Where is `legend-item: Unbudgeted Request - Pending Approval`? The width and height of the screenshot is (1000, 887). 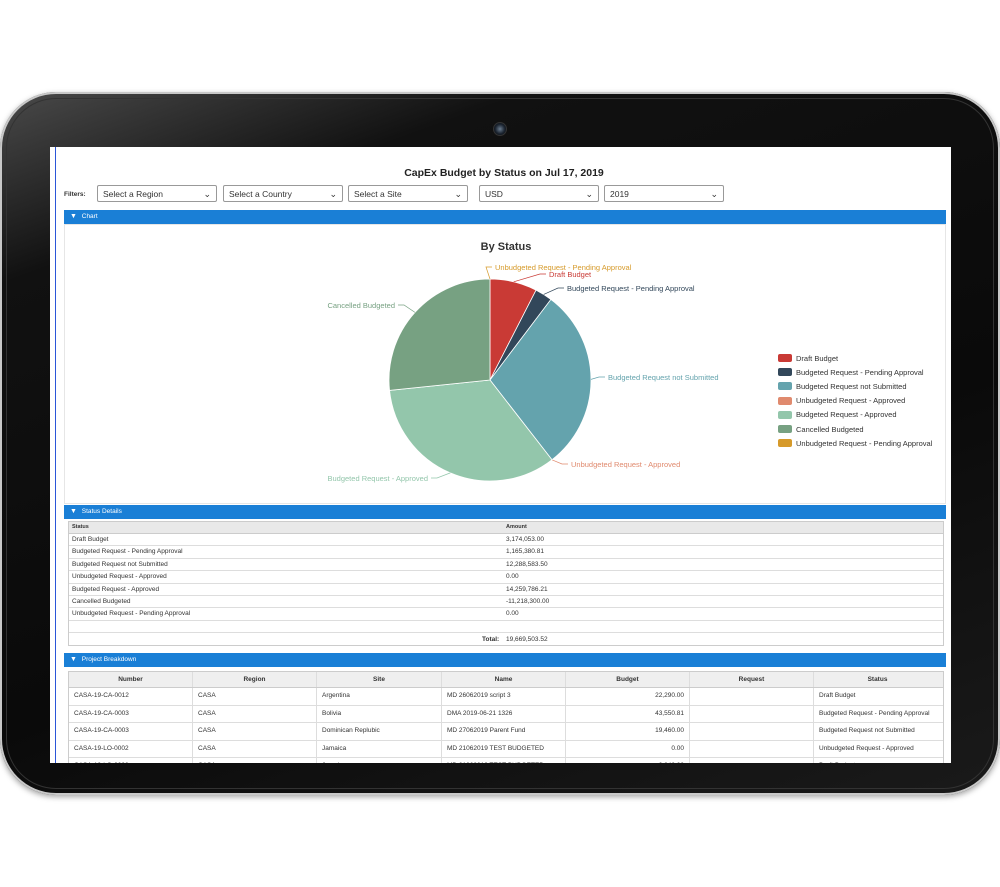 legend-item: Unbudgeted Request - Pending Approval is located at coordinates (855, 443).